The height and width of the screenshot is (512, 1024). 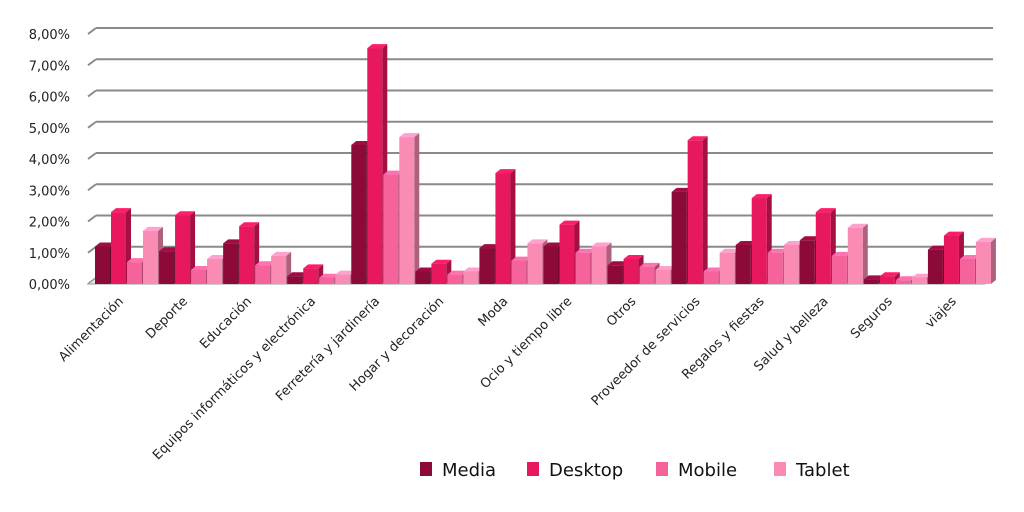 I want to click on y-tick-label: 8,00%, so click(x=49, y=35).